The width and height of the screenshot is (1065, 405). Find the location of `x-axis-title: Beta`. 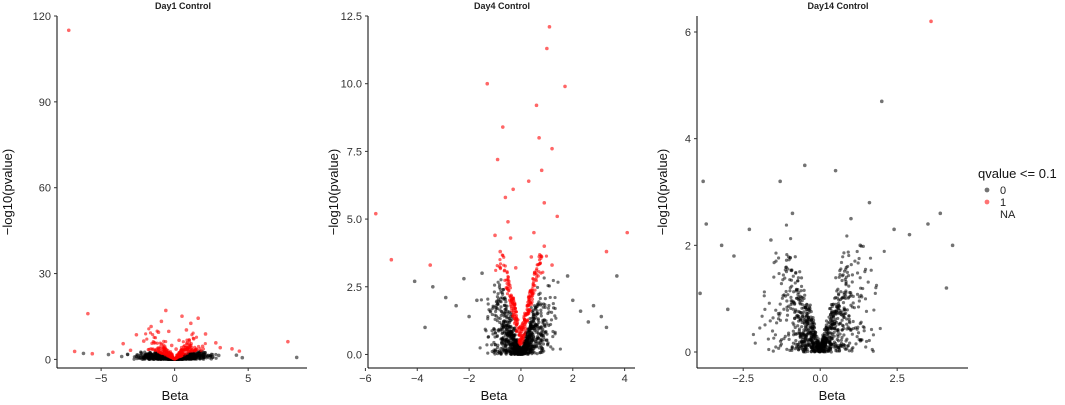

x-axis-title: Beta is located at coordinates (176, 395).